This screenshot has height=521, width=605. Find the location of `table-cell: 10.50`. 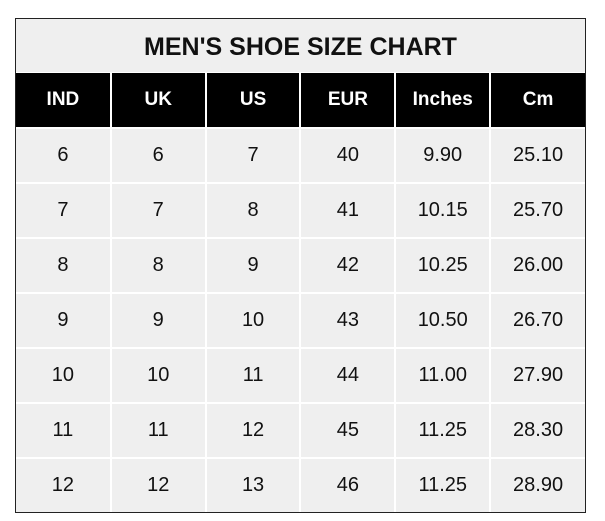

table-cell: 10.50 is located at coordinates (443, 320).